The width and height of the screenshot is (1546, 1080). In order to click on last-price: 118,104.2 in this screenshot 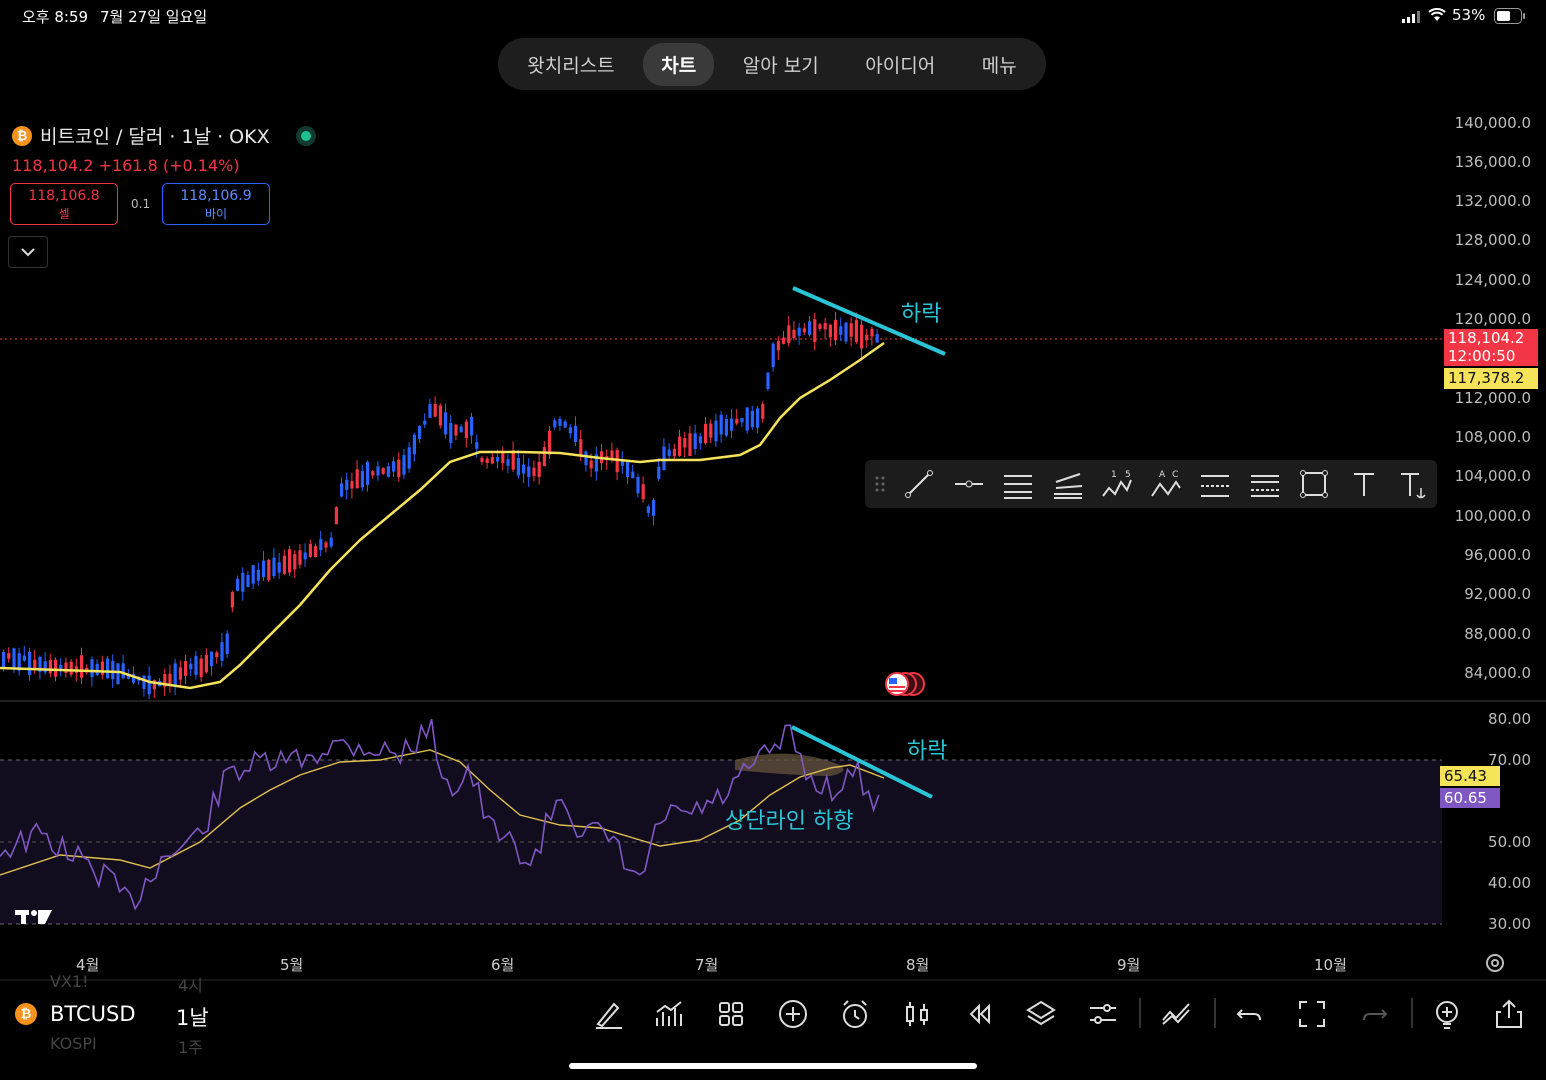, I will do `click(53, 165)`.